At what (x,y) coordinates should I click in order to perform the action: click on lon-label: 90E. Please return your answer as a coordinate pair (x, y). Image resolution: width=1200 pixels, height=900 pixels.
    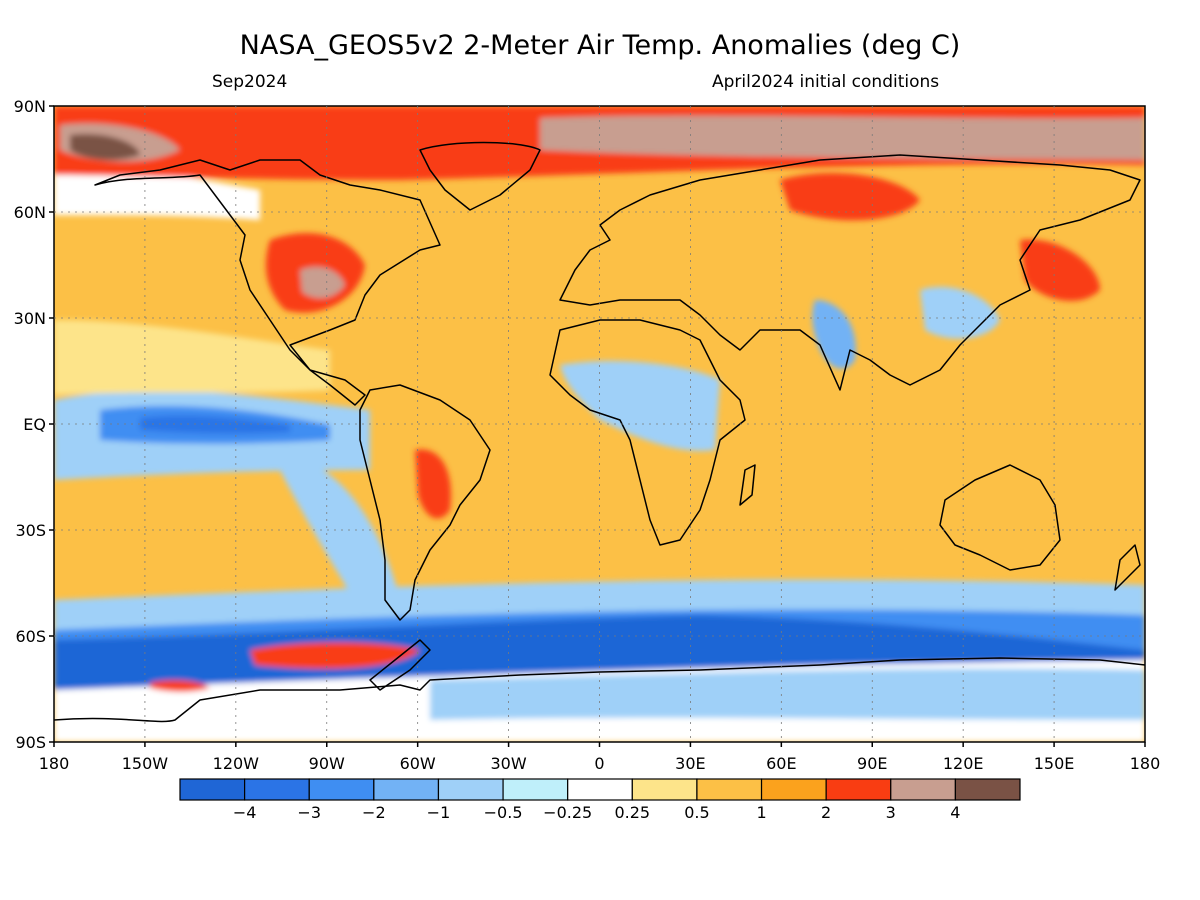
    Looking at the image, I should click on (872, 763).